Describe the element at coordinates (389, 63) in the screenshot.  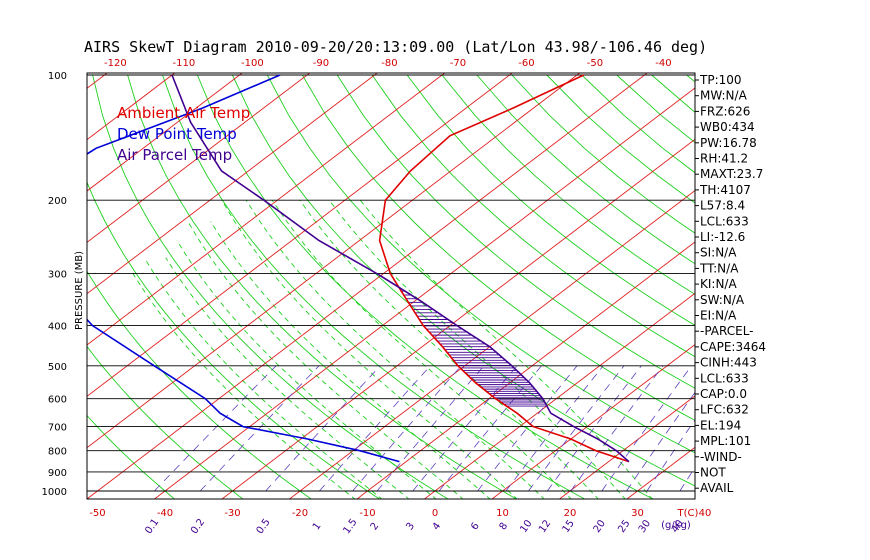
I see `top-temp-tick-label: -80` at that location.